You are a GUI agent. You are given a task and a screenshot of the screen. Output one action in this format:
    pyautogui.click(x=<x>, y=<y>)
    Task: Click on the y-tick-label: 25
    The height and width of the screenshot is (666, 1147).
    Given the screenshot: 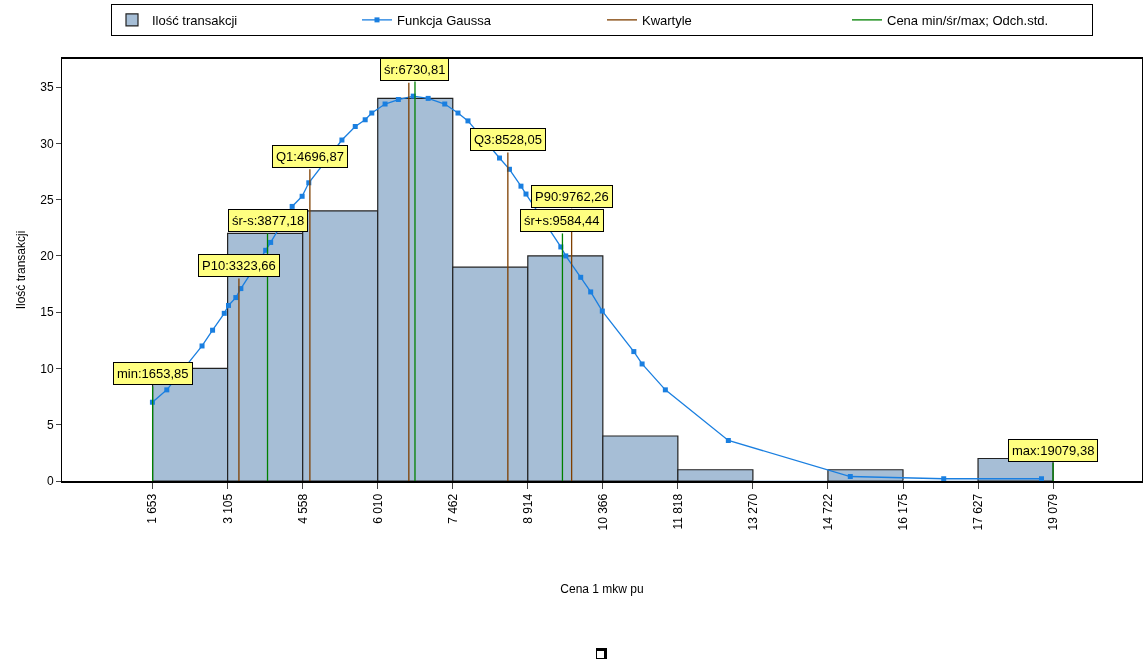 What is the action you would take?
    pyautogui.click(x=47, y=199)
    